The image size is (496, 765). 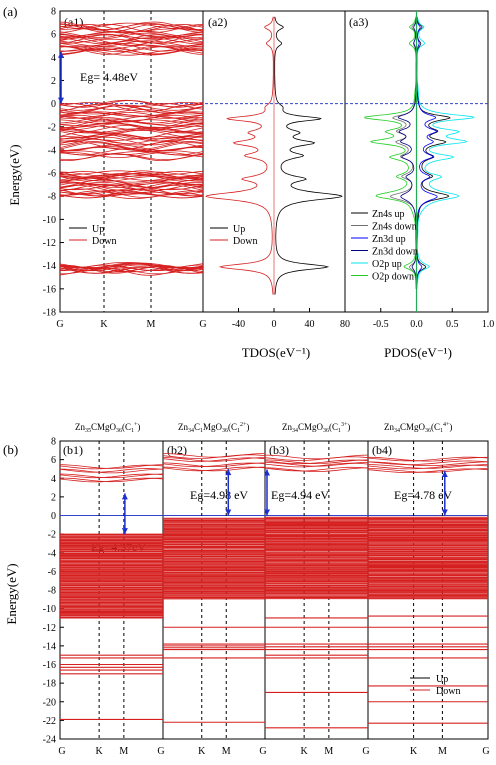 What do you see at coordinates (53, 58) in the screenshot?
I see `ytick-label-a: 4` at bounding box center [53, 58].